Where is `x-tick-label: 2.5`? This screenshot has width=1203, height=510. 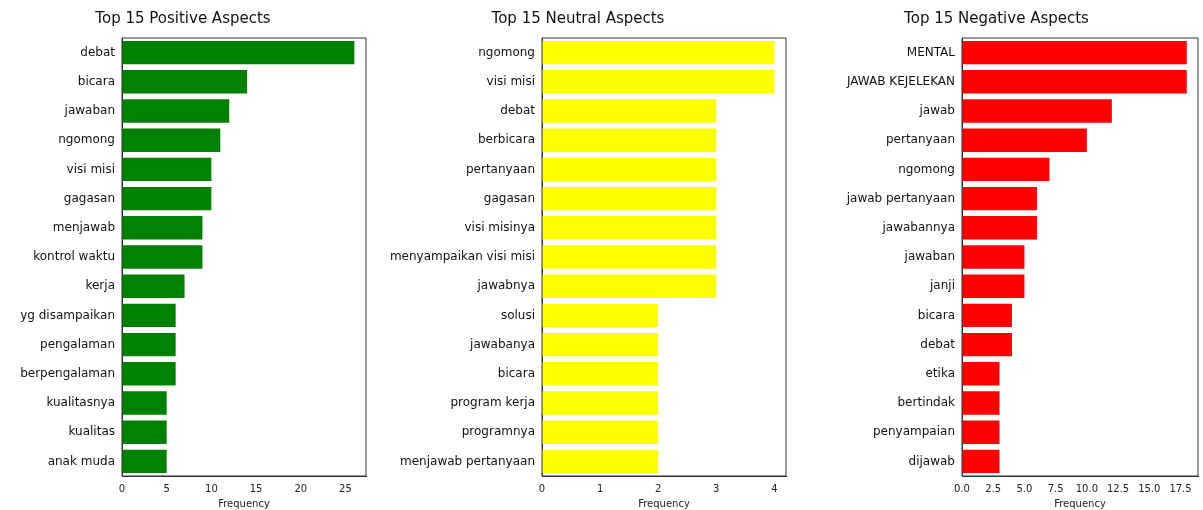
x-tick-label: 2.5 is located at coordinates (993, 488).